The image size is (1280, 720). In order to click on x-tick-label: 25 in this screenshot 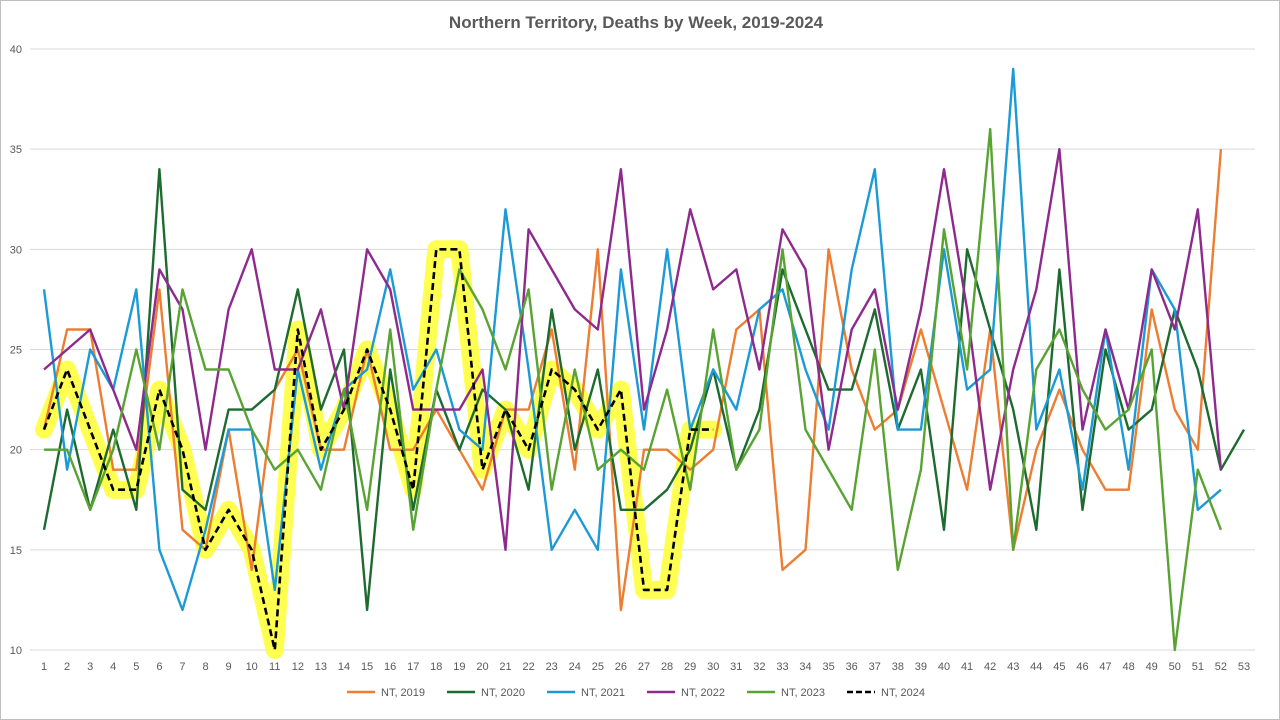, I will do `click(598, 667)`.